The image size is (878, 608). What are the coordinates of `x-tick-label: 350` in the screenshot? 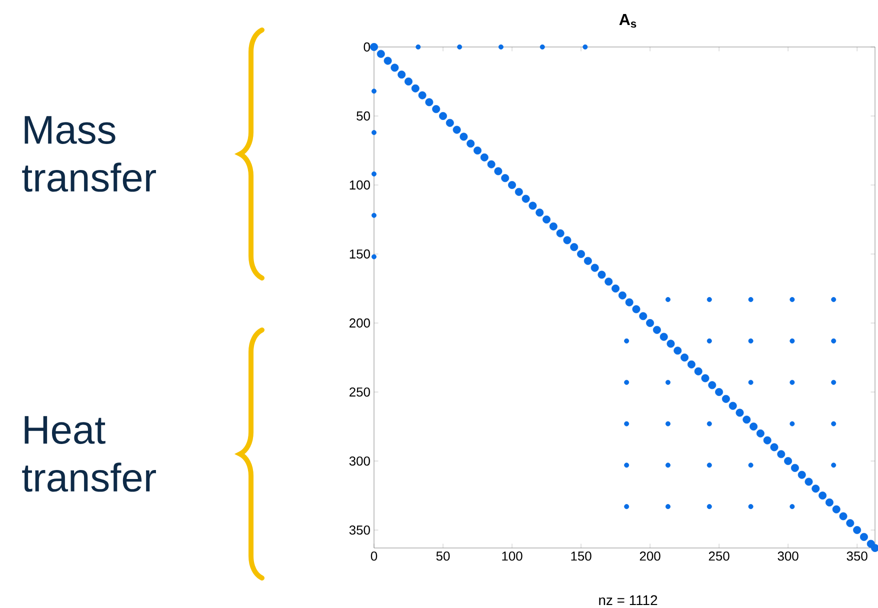 It's located at (857, 556).